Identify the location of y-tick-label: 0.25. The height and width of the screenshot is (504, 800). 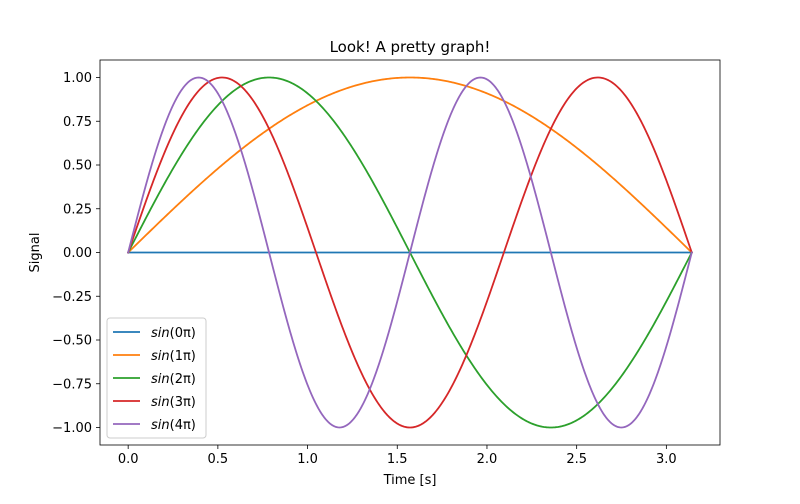
(77, 209).